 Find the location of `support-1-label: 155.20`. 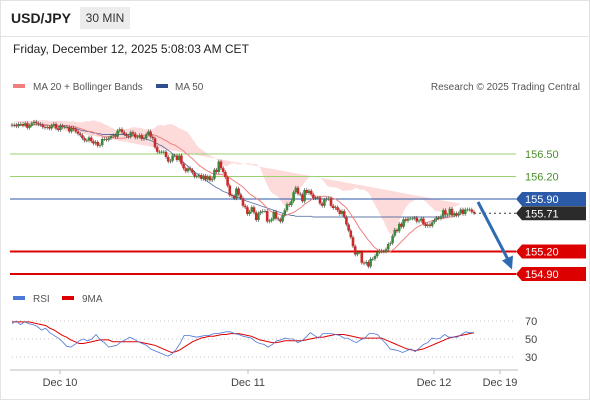

support-1-label: 155.20 is located at coordinates (542, 253).